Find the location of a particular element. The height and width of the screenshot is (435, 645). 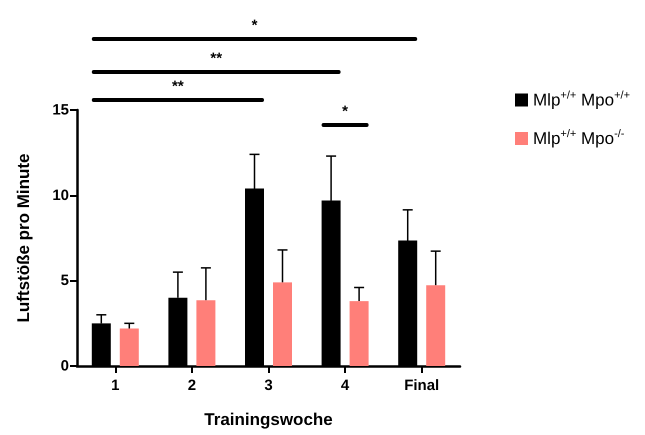

y-tick-label: 0 is located at coordinates (64, 366).